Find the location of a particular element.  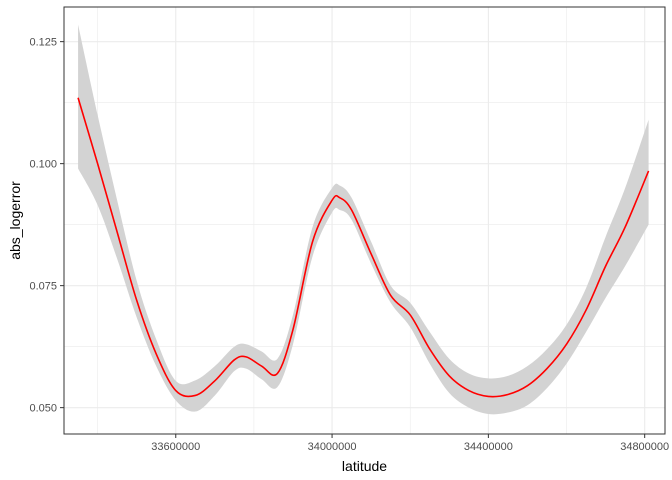

x-axis-title: latitude is located at coordinates (364, 466).